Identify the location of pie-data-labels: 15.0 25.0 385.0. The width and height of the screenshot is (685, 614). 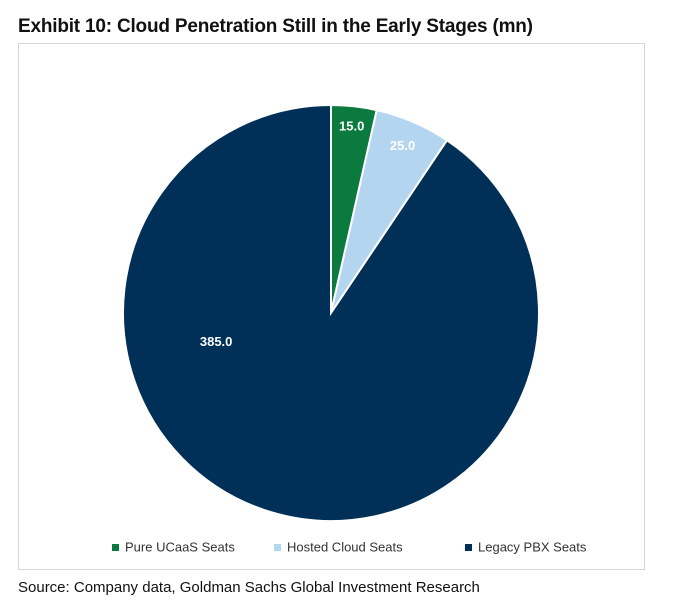
(307, 233).